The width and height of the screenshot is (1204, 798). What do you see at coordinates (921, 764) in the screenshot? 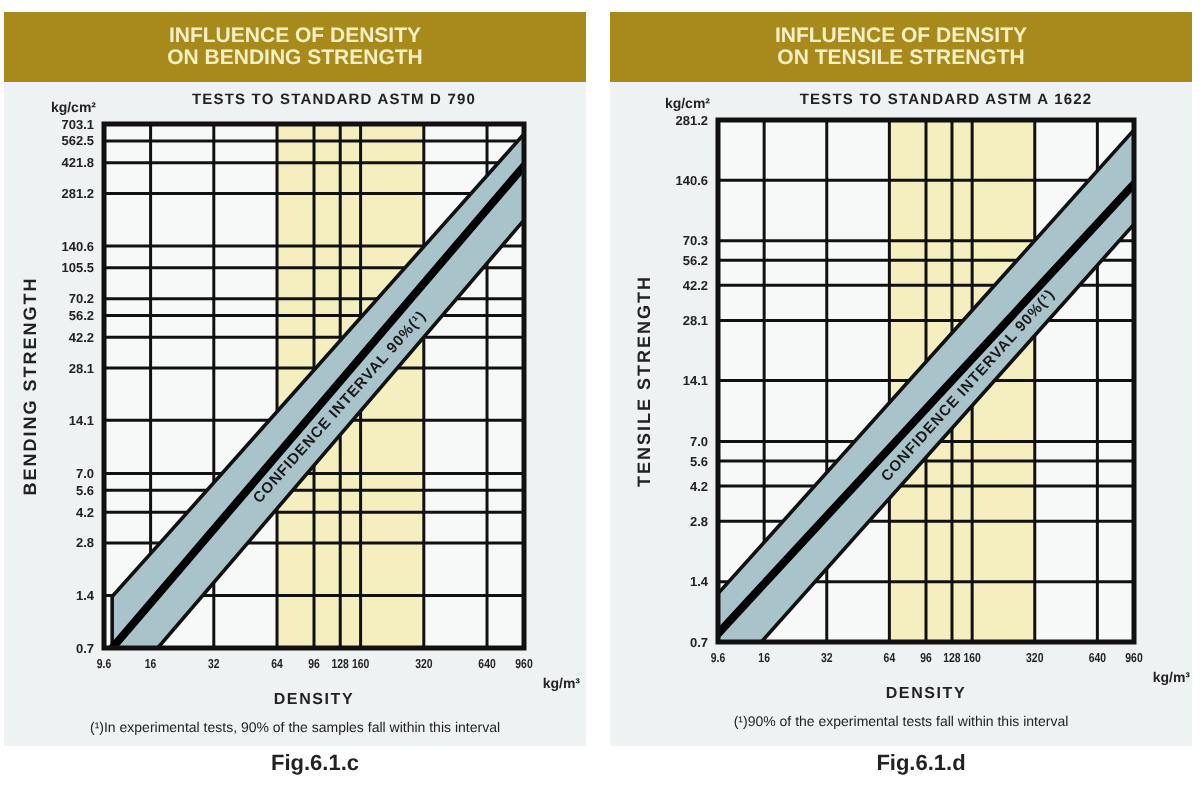
I see `caption: Fig.6.1.d` at bounding box center [921, 764].